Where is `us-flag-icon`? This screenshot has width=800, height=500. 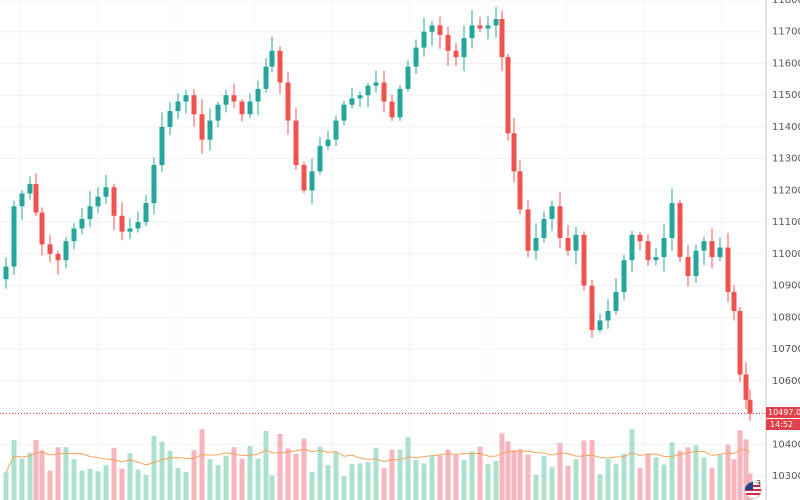 us-flag-icon is located at coordinates (753, 490).